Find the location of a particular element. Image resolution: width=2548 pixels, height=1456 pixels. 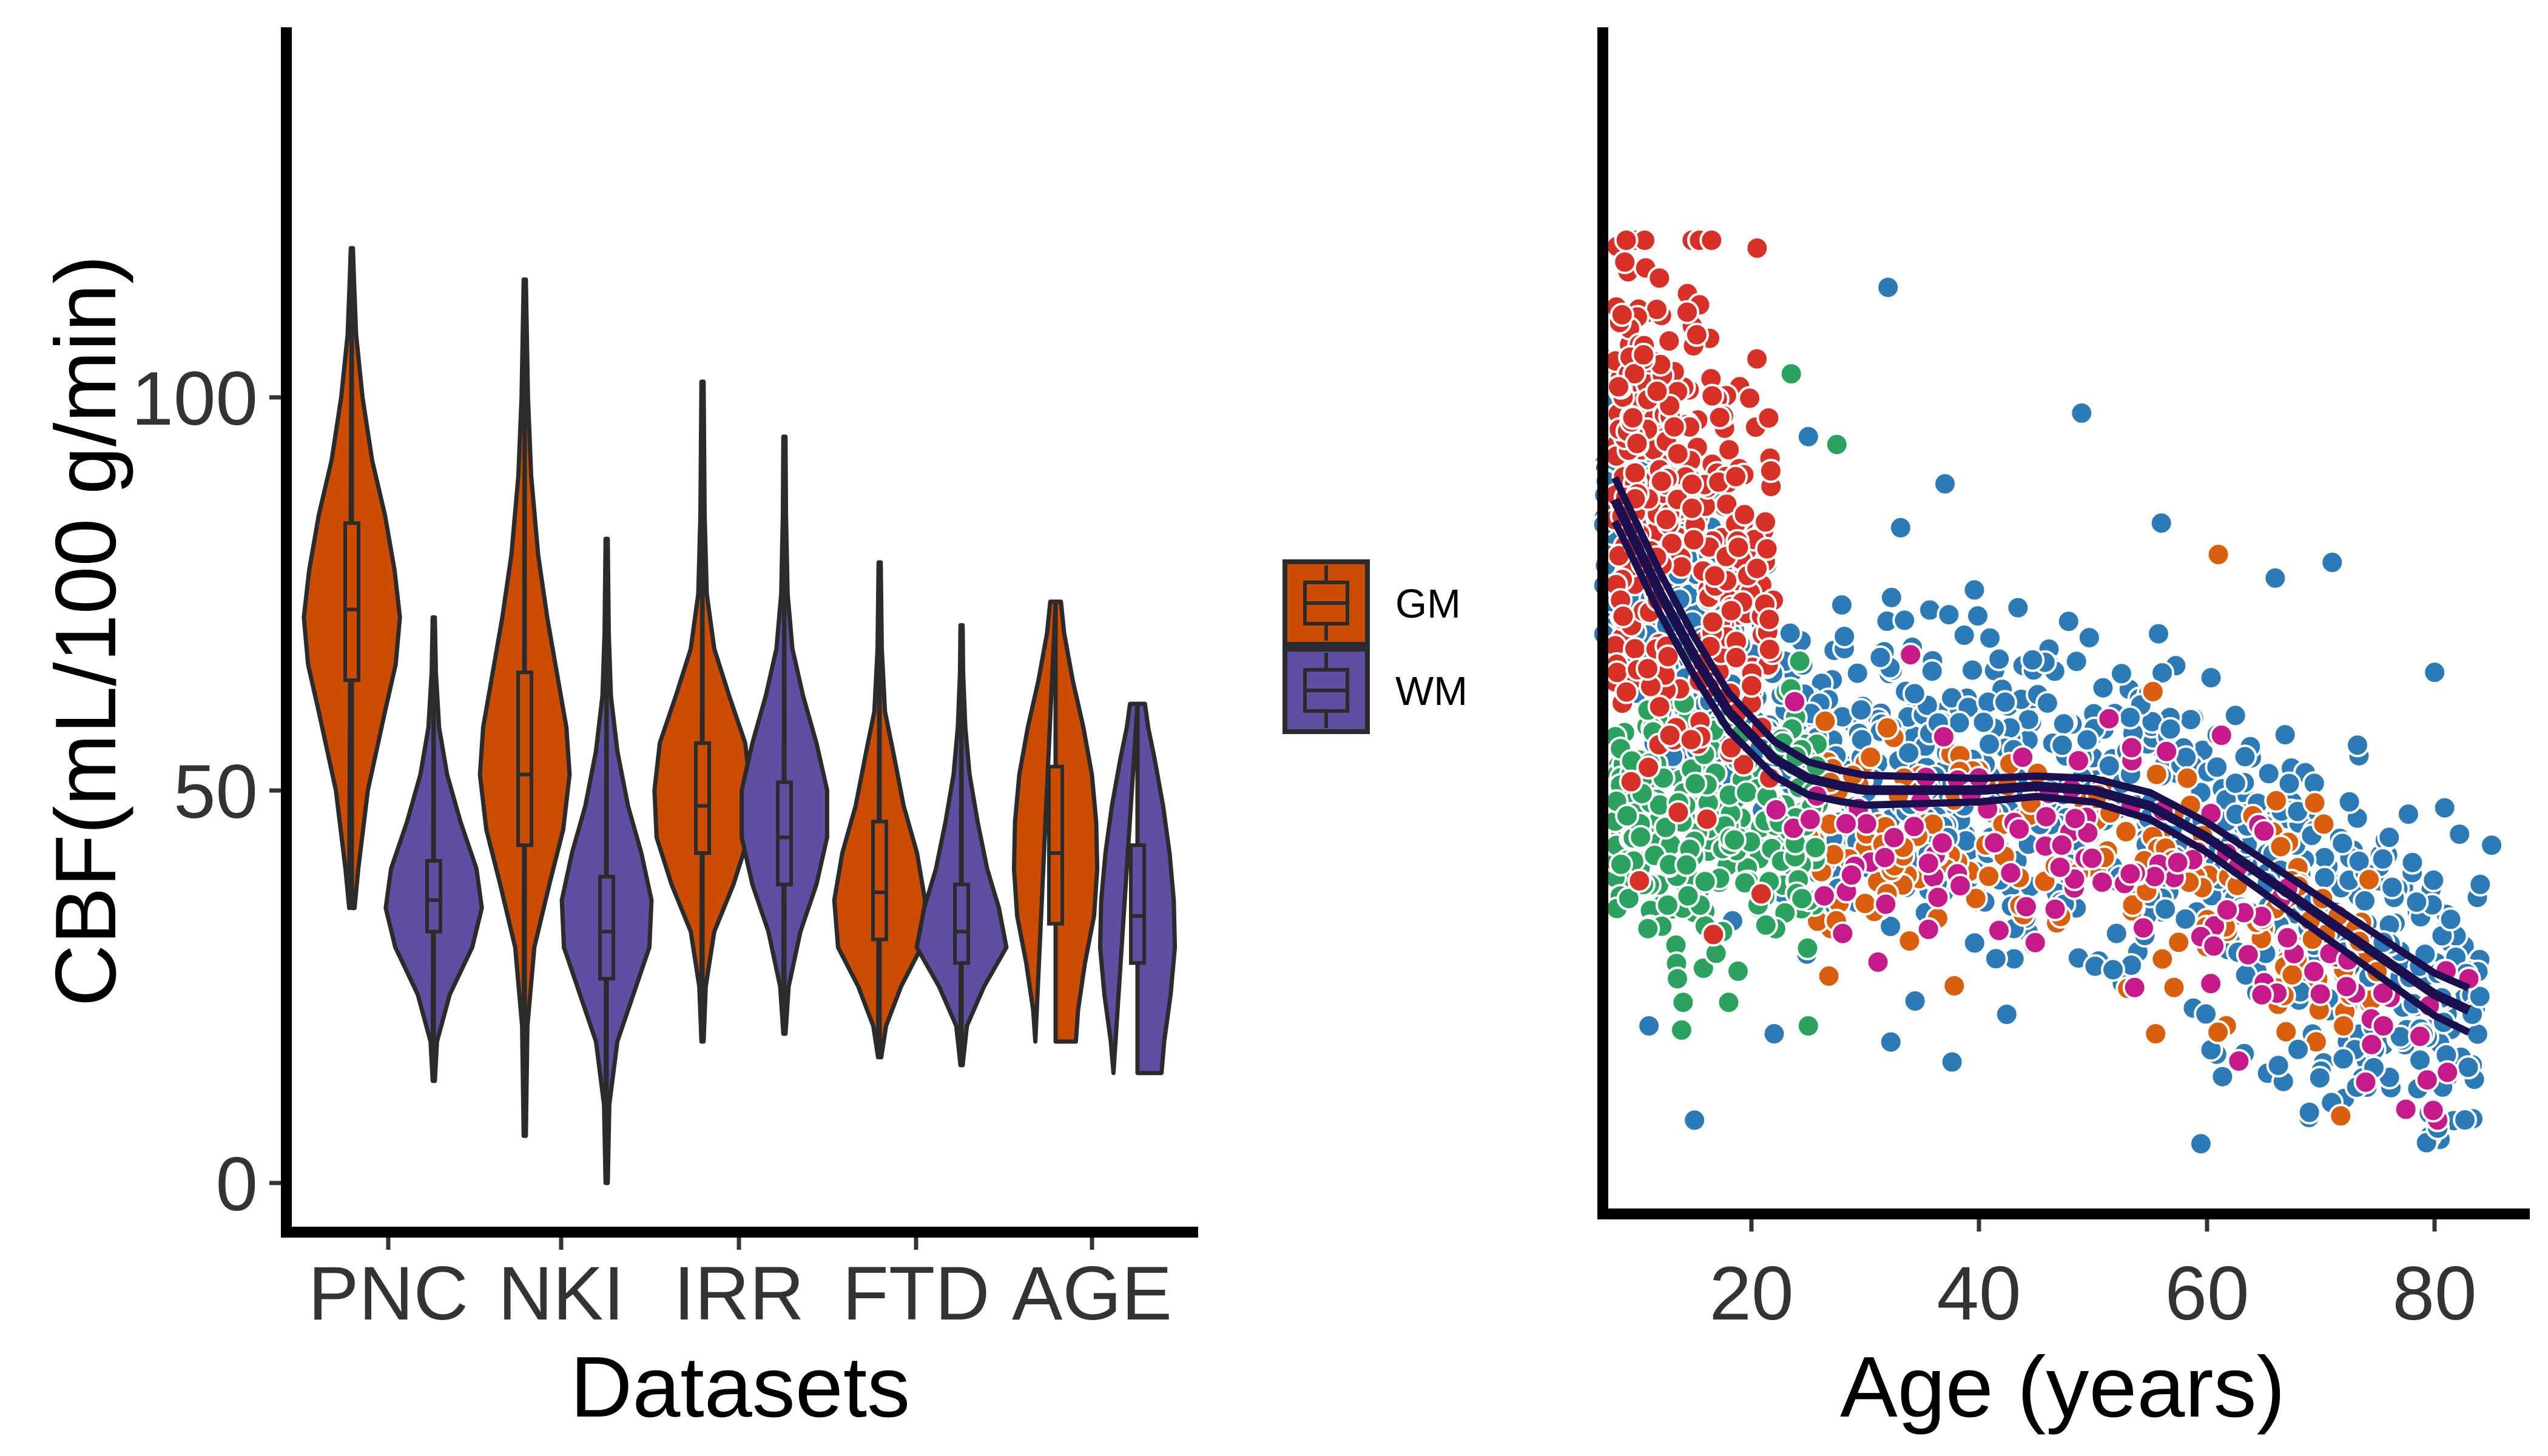

fit-ci-upper is located at coordinates (2040, 734).